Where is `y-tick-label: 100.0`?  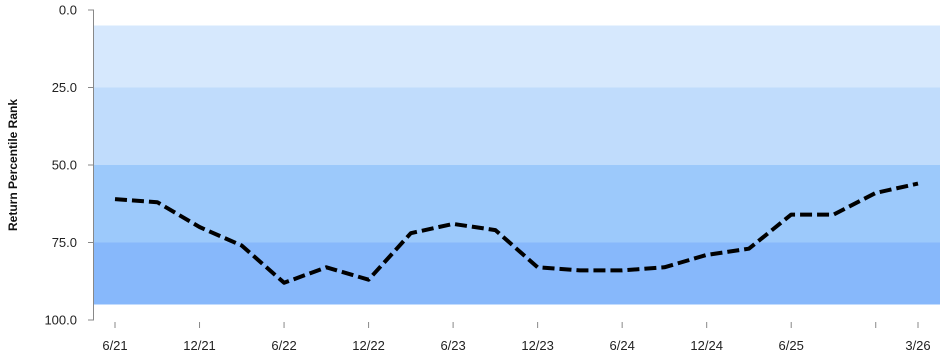 y-tick-label: 100.0 is located at coordinates (60, 320).